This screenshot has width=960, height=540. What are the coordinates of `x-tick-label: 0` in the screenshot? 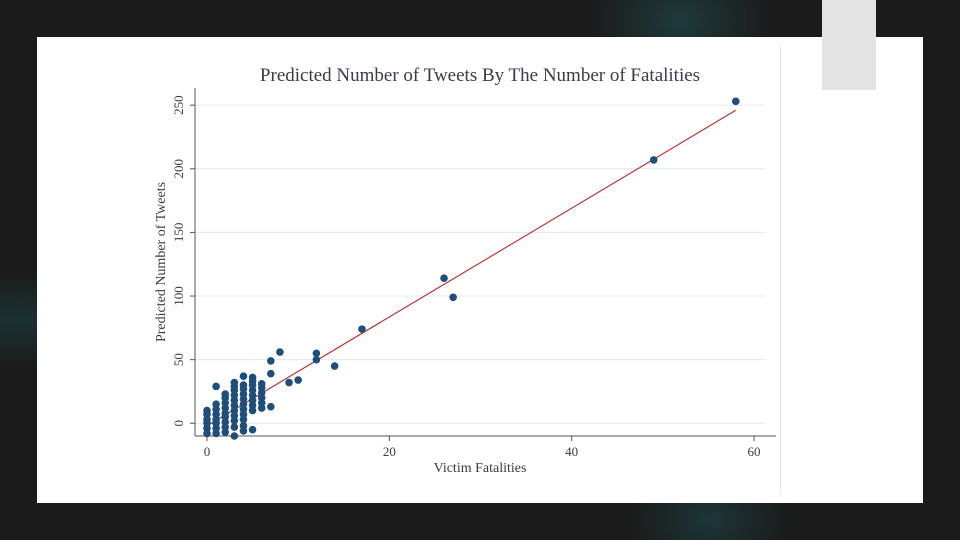 It's located at (207, 451).